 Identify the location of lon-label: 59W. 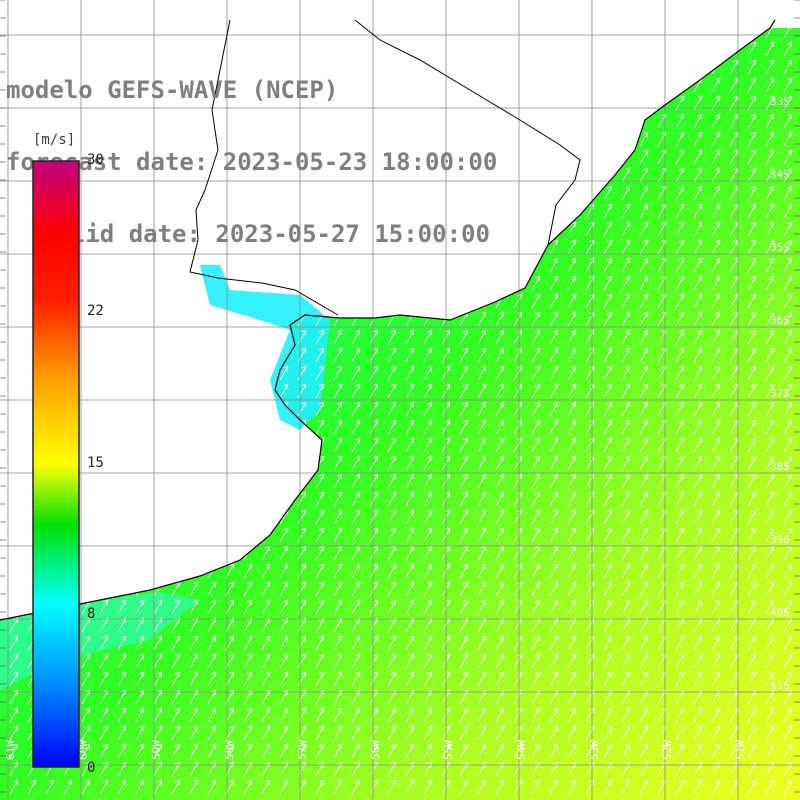
(156, 750).